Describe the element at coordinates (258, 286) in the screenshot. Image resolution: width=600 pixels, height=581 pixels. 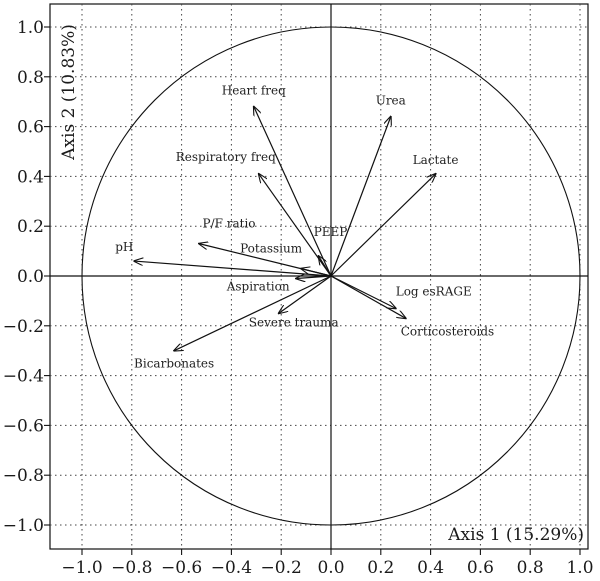
I see `label-aspiration: Aspiration` at that location.